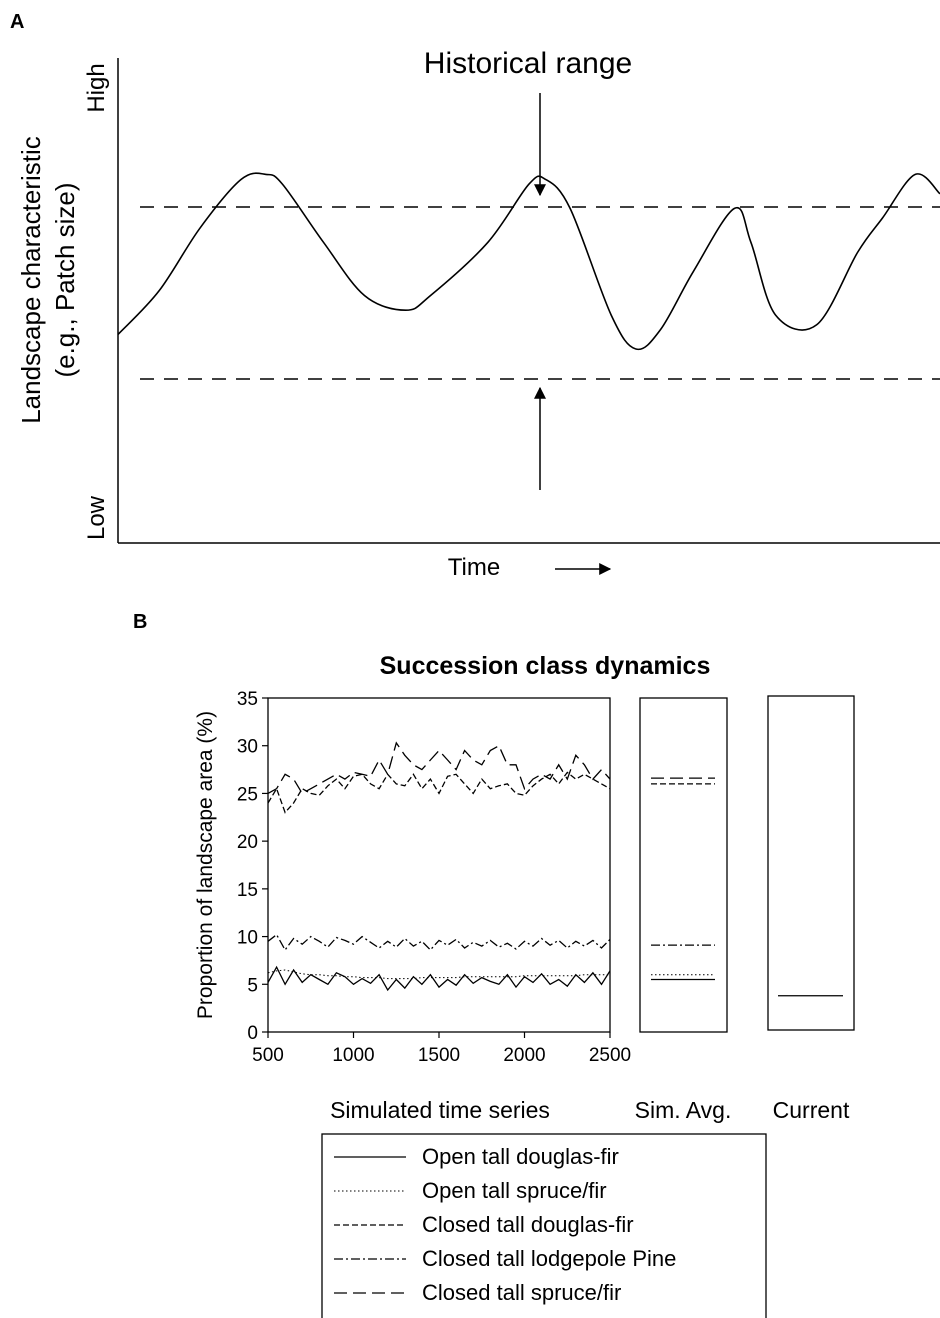 The image size is (940, 1318). Describe the element at coordinates (96, 87) in the screenshot. I see `panel-a-y-high: High` at that location.